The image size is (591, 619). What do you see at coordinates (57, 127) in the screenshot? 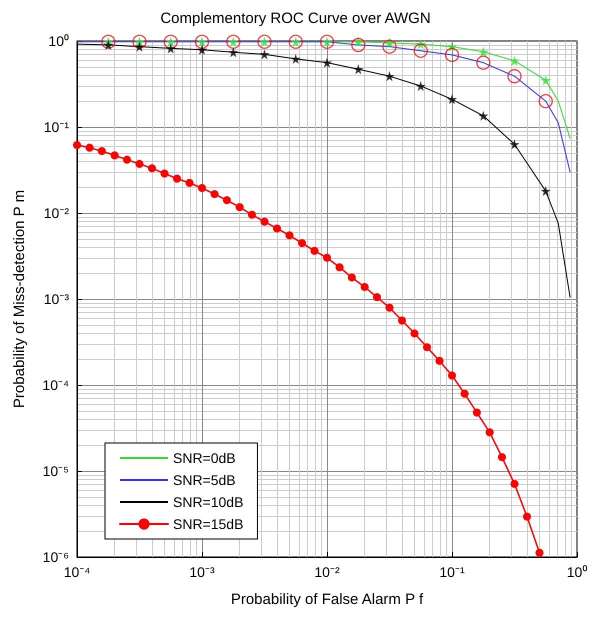
I see `y-tick-label: 10⁻¹` at bounding box center [57, 127].